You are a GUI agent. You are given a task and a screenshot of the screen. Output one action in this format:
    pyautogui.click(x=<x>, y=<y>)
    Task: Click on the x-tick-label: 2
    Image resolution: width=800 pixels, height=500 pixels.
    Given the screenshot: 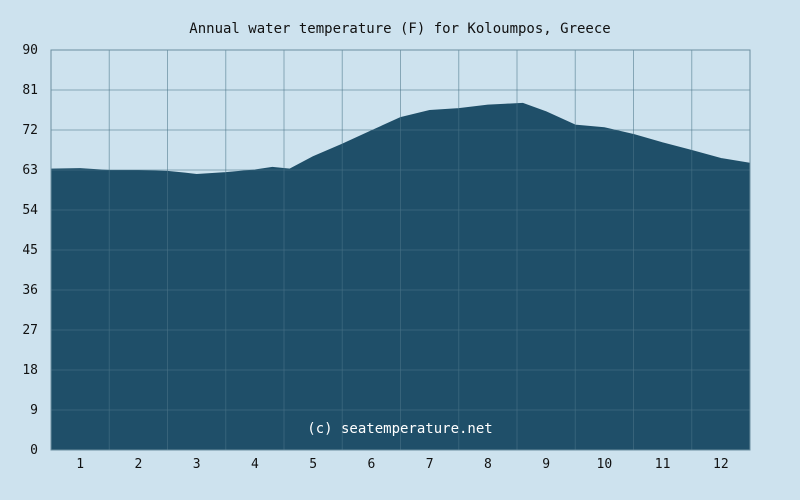 What is the action you would take?
    pyautogui.click(x=138, y=464)
    